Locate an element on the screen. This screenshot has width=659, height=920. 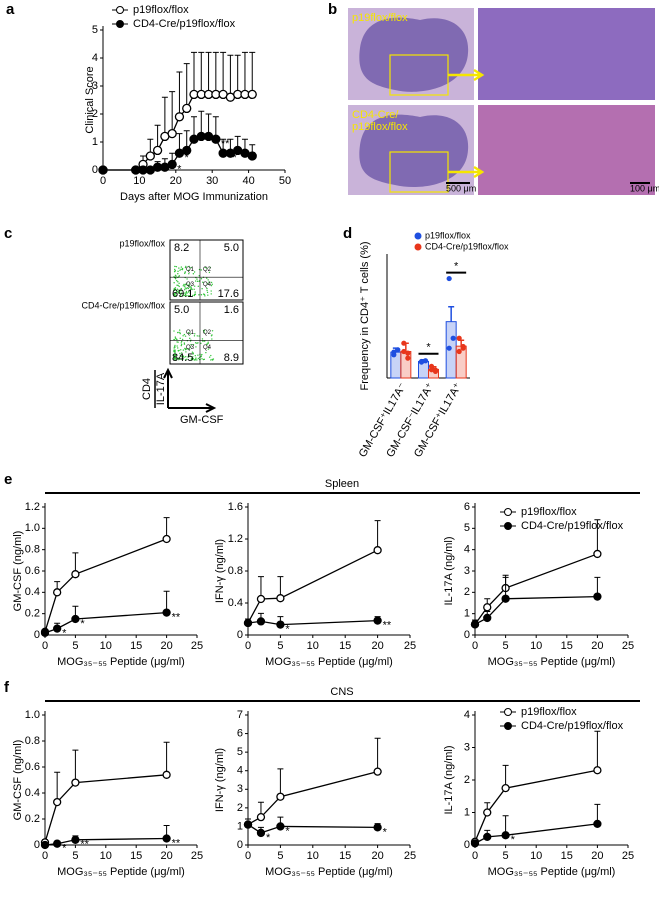
x-tick-label: 0 is located at coordinates (45, 856).